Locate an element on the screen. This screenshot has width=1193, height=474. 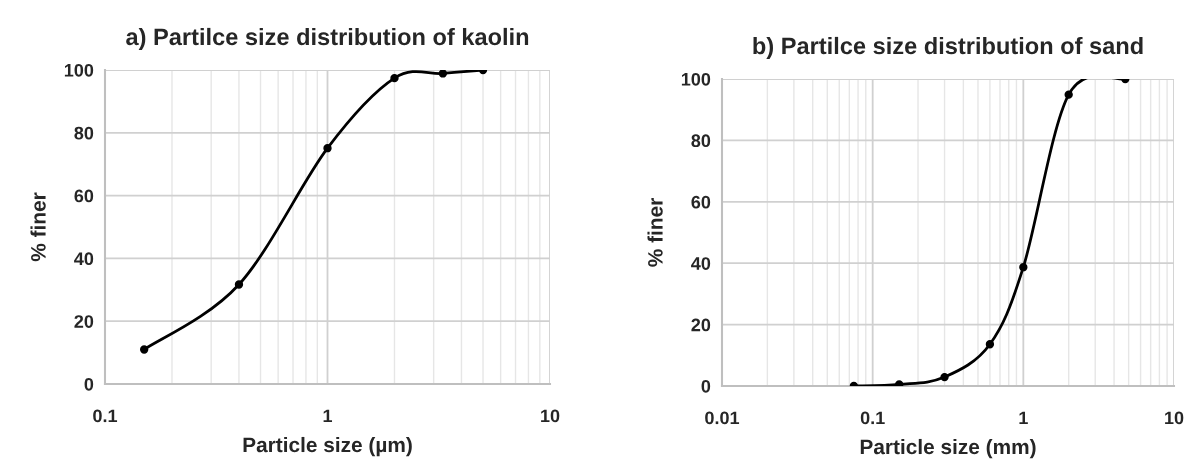
x-tick-label: 0.01 is located at coordinates (722, 418).